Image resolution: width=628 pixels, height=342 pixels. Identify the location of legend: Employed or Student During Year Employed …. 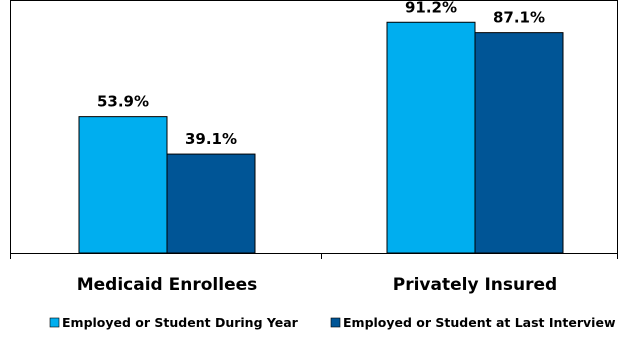
(332, 322).